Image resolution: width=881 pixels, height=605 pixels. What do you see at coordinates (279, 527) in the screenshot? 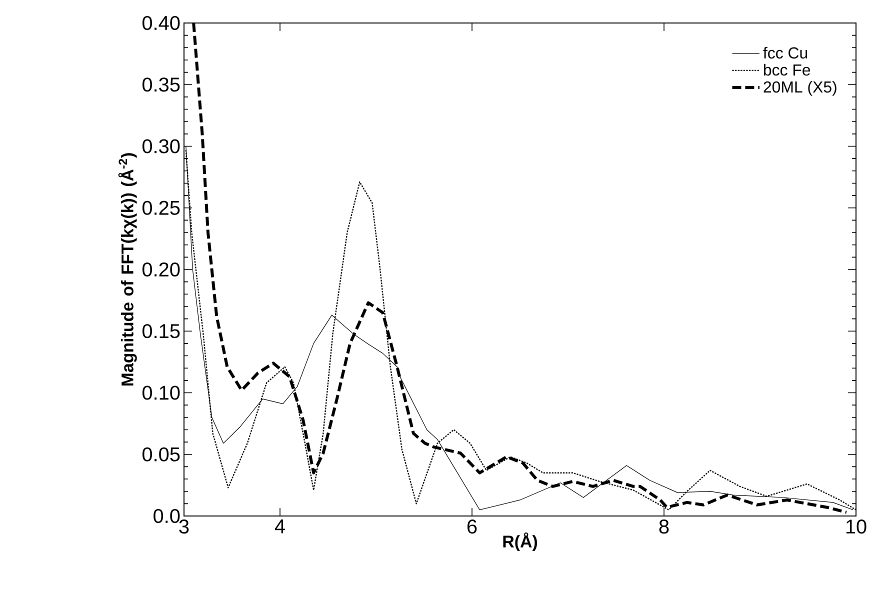
I see `x-tick-label: 4` at bounding box center [279, 527].